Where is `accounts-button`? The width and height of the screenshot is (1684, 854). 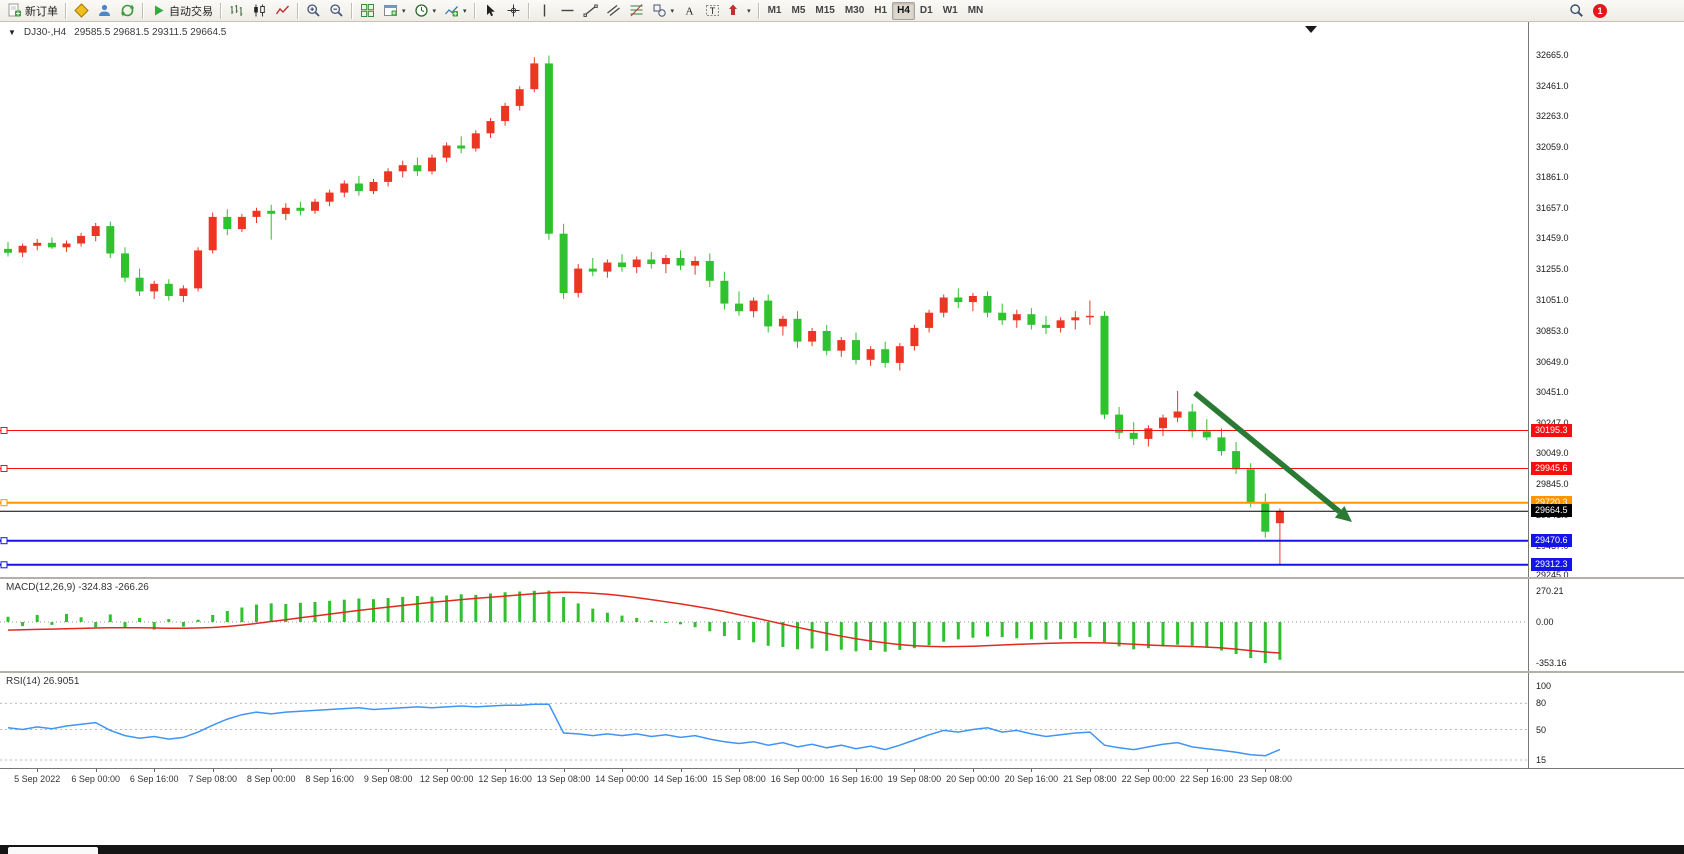
accounts-button is located at coordinates (104, 11).